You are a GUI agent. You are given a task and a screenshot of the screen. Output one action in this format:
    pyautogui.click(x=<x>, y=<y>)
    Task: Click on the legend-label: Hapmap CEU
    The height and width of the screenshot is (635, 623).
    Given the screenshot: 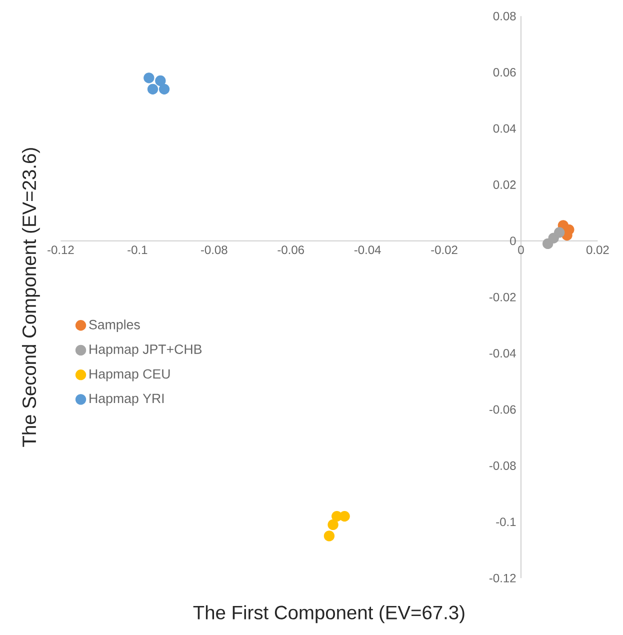 What is the action you would take?
    pyautogui.click(x=130, y=375)
    